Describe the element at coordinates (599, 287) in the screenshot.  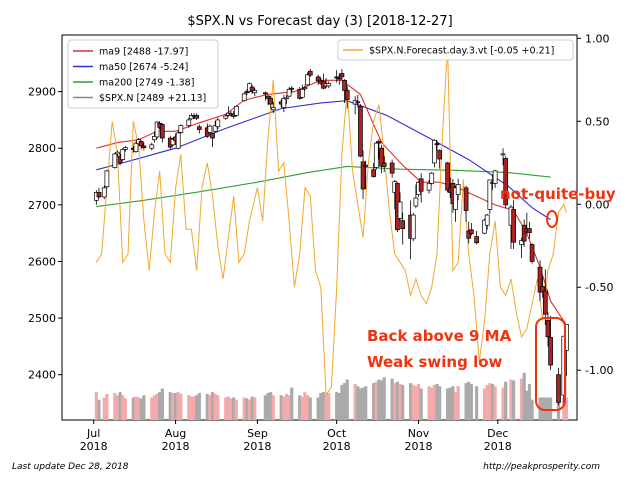
I see `y-right-tick-label: -0.50` at that location.